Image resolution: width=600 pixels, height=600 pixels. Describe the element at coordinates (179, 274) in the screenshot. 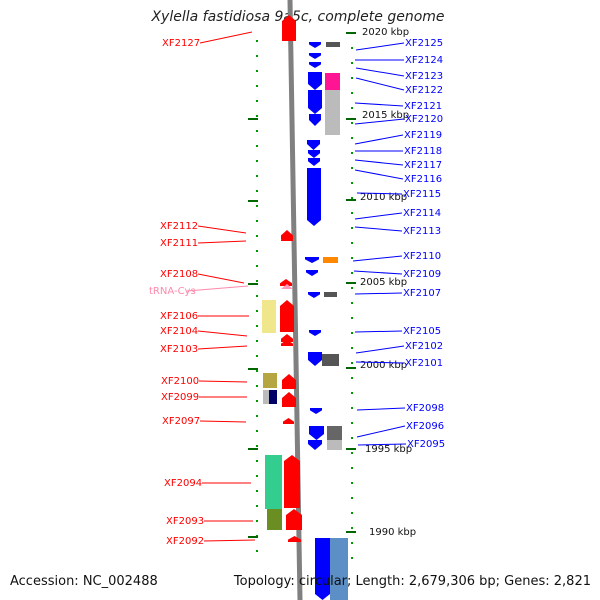

I see `left-gene-label: XF2108` at that location.